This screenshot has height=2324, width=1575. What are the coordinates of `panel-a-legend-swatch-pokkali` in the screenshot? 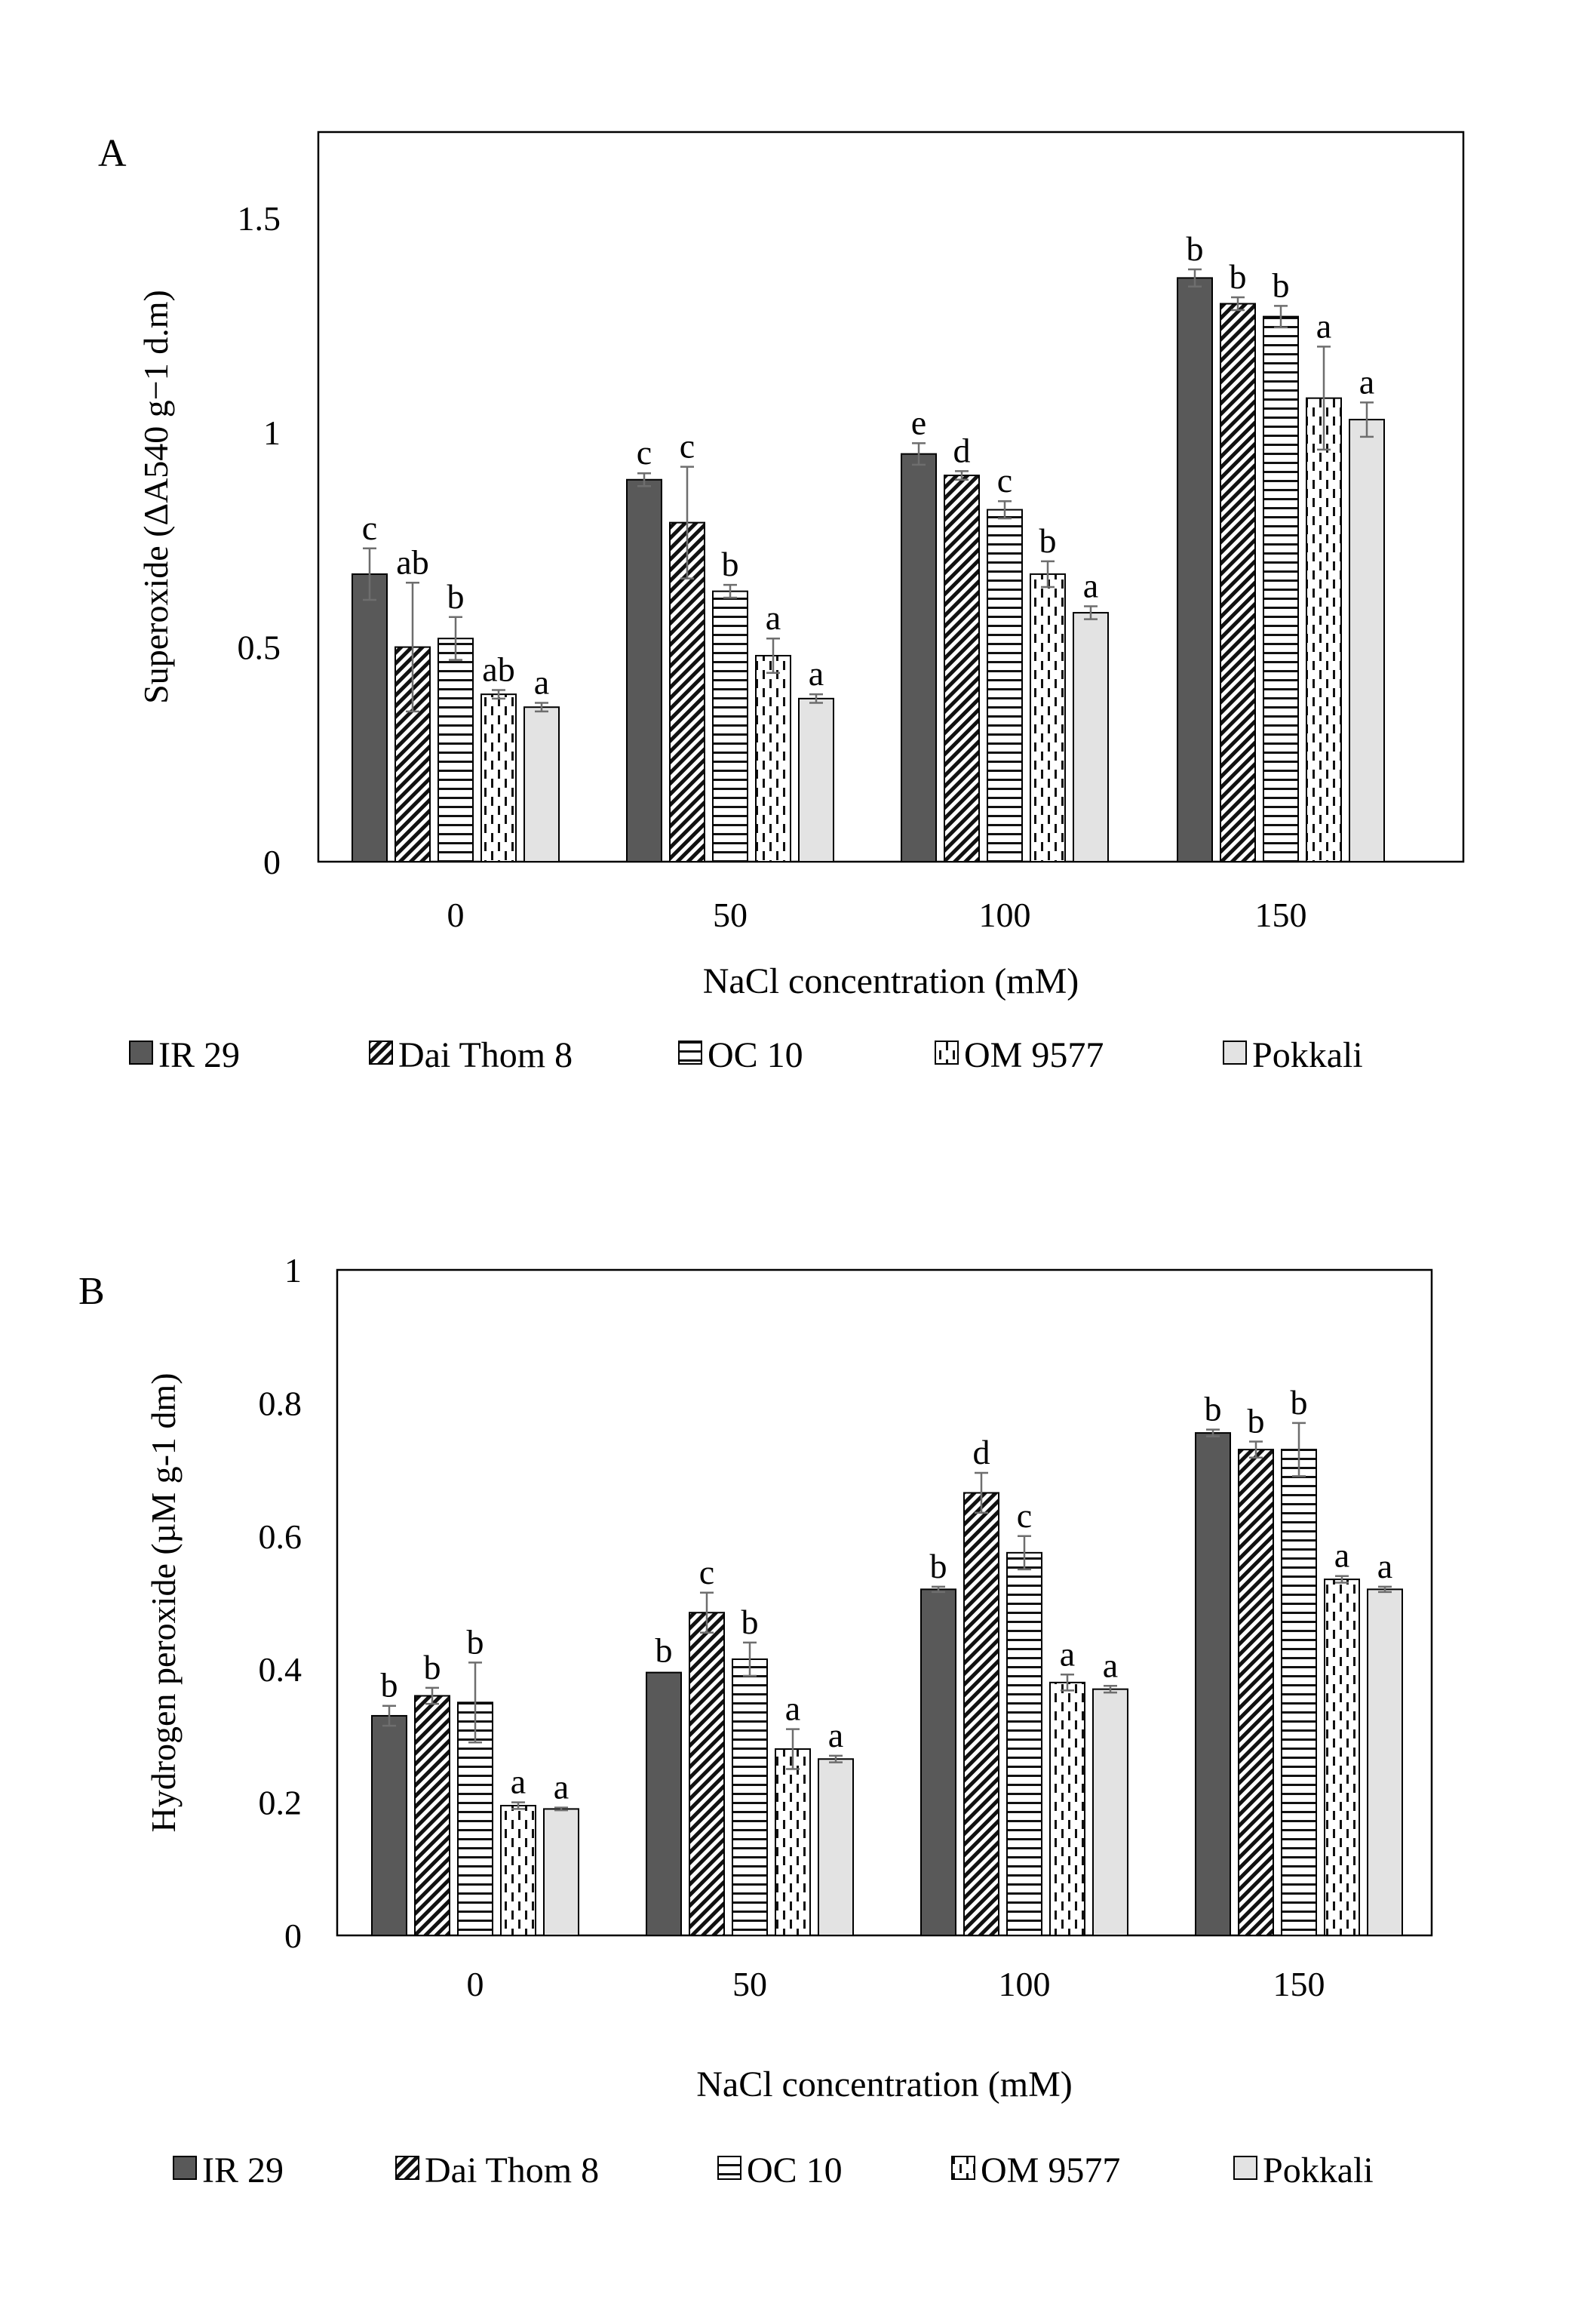 It's located at (1235, 1053).